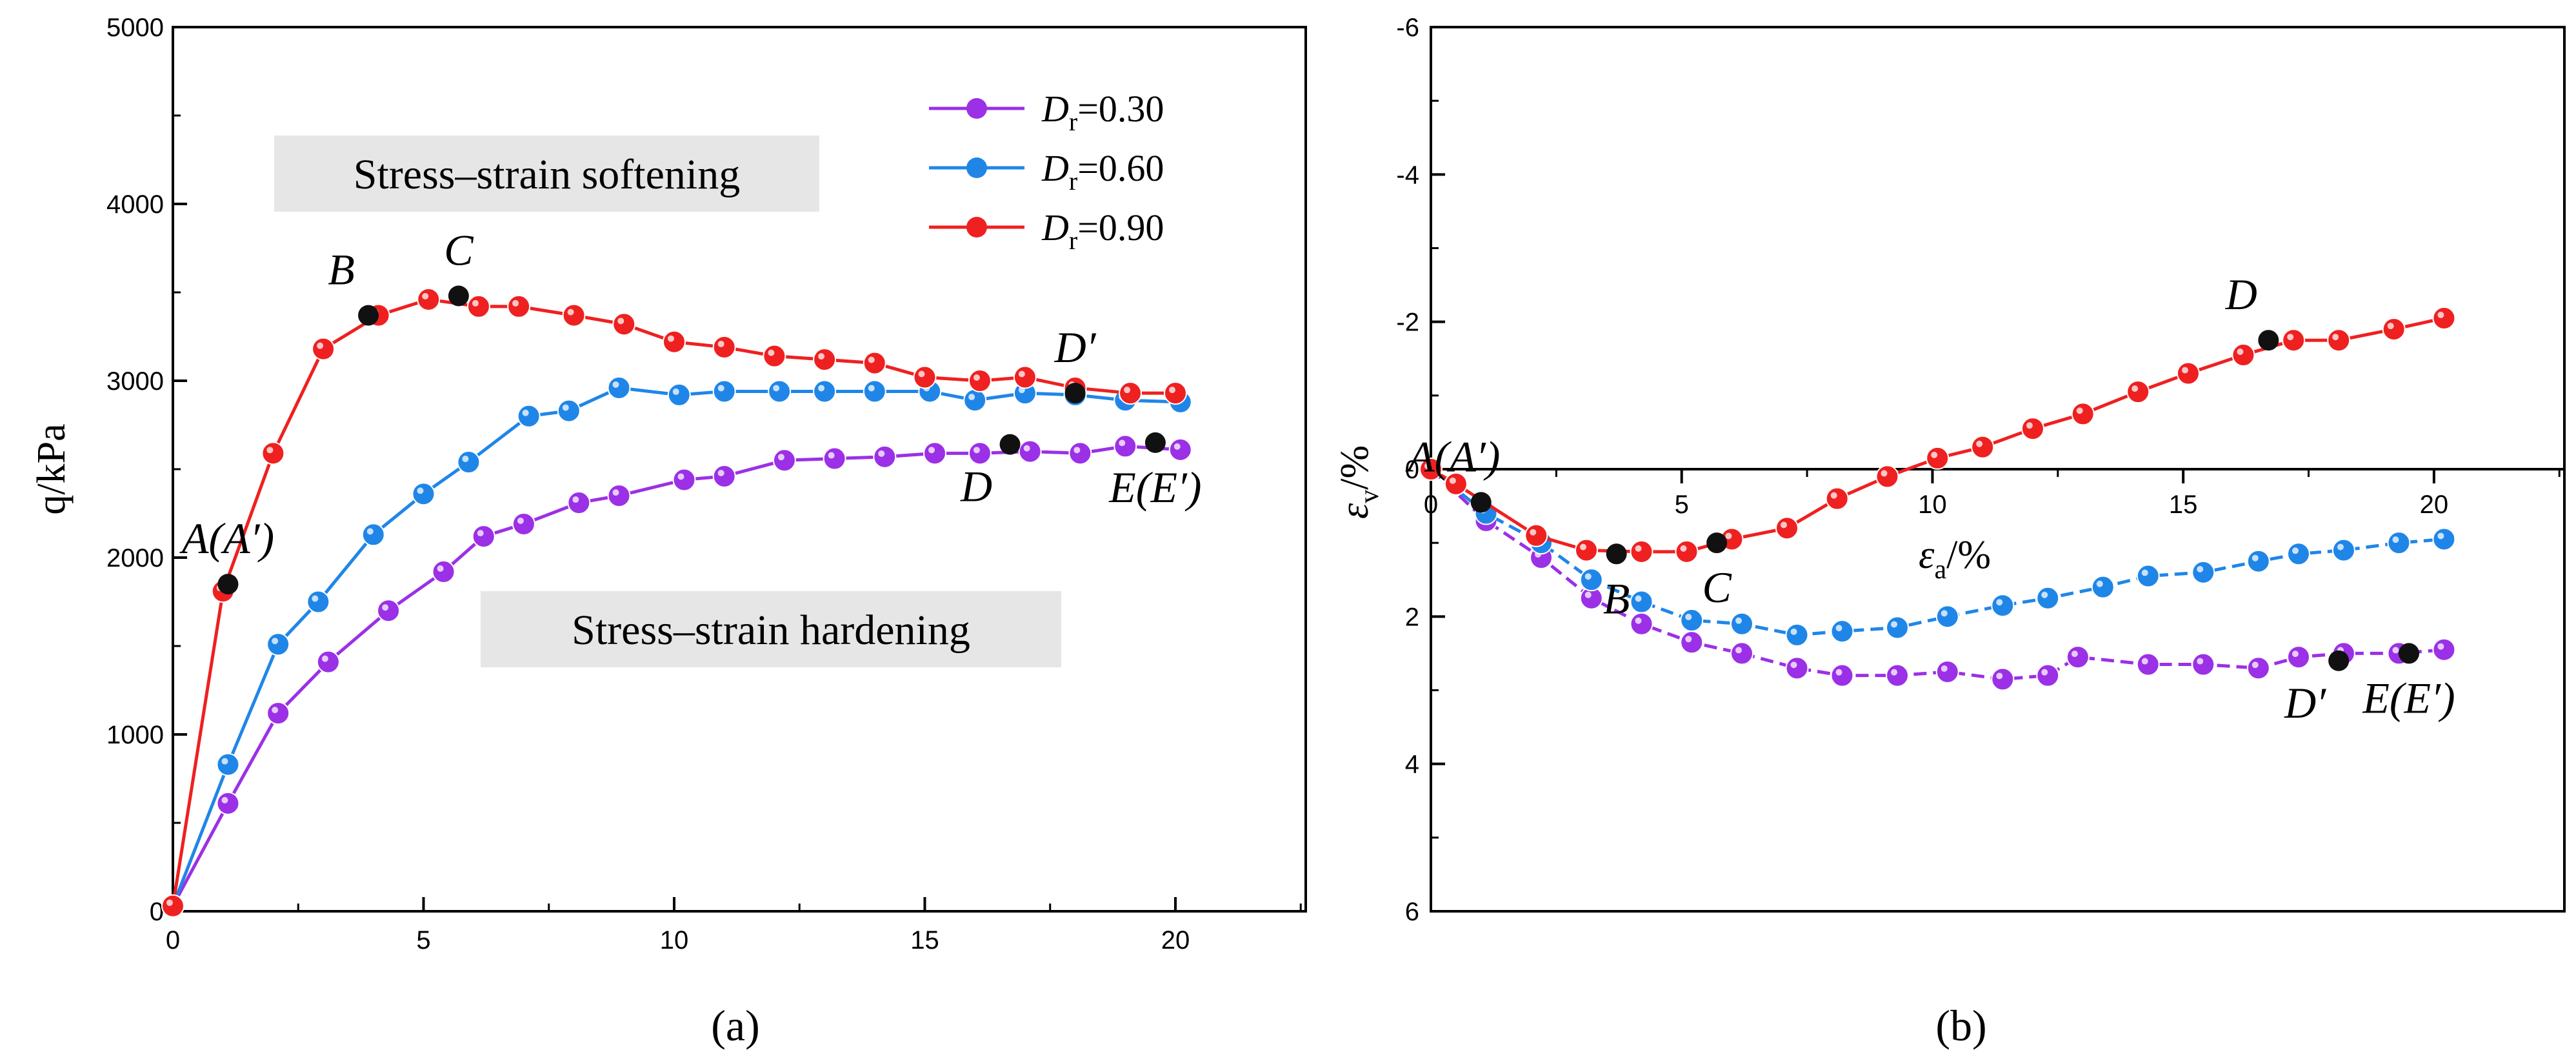 The height and width of the screenshot is (1061, 2576). I want to click on key-point-label: B, so click(1616, 598).